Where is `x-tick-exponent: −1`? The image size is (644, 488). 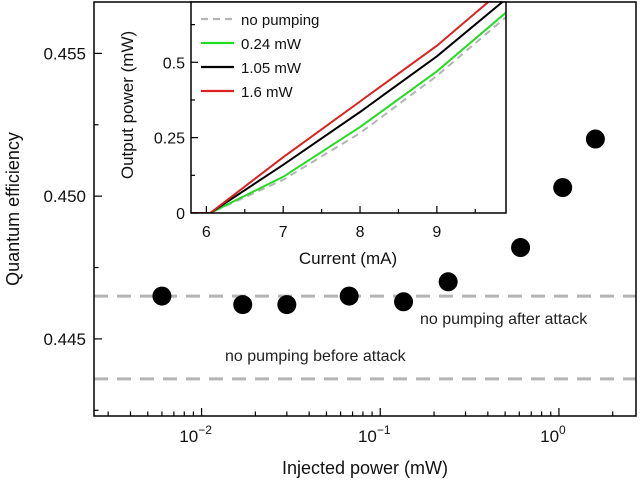 x-tick-exponent: −1 is located at coordinates (384, 430).